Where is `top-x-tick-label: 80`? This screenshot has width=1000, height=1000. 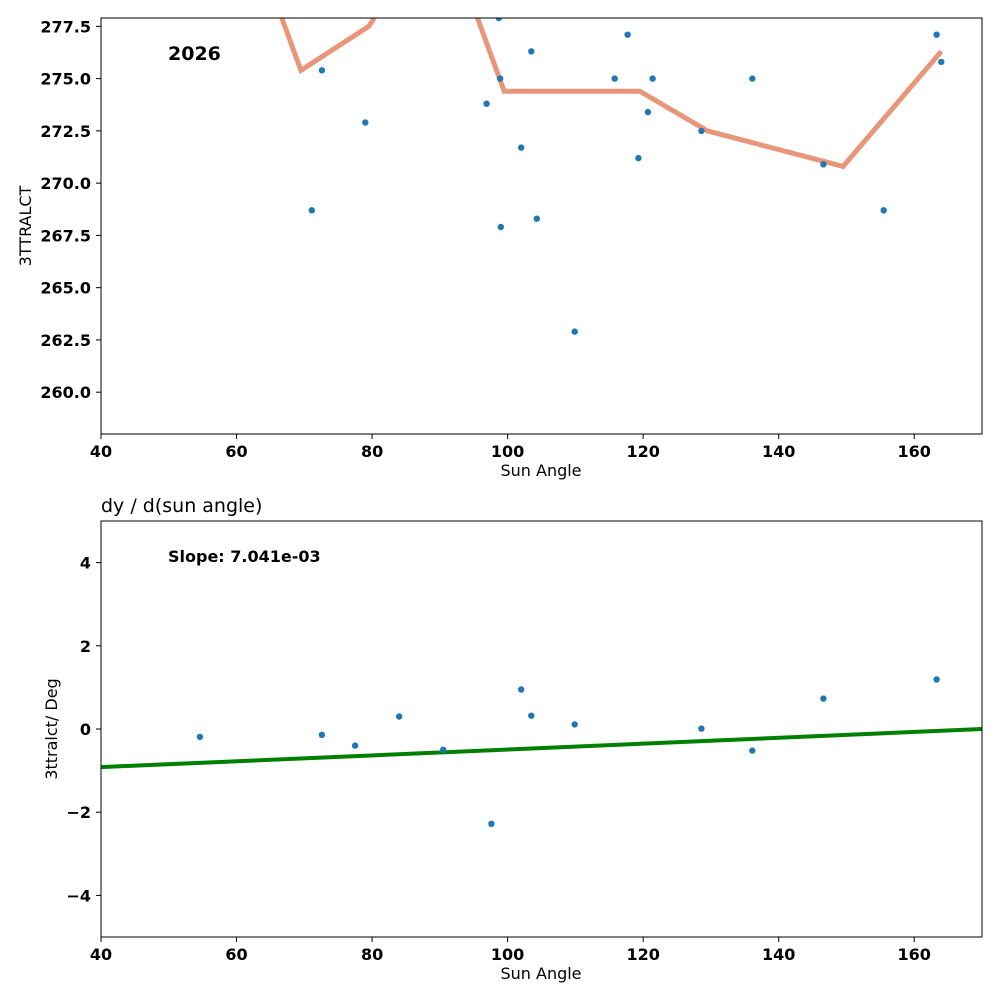 top-x-tick-label: 80 is located at coordinates (372, 451).